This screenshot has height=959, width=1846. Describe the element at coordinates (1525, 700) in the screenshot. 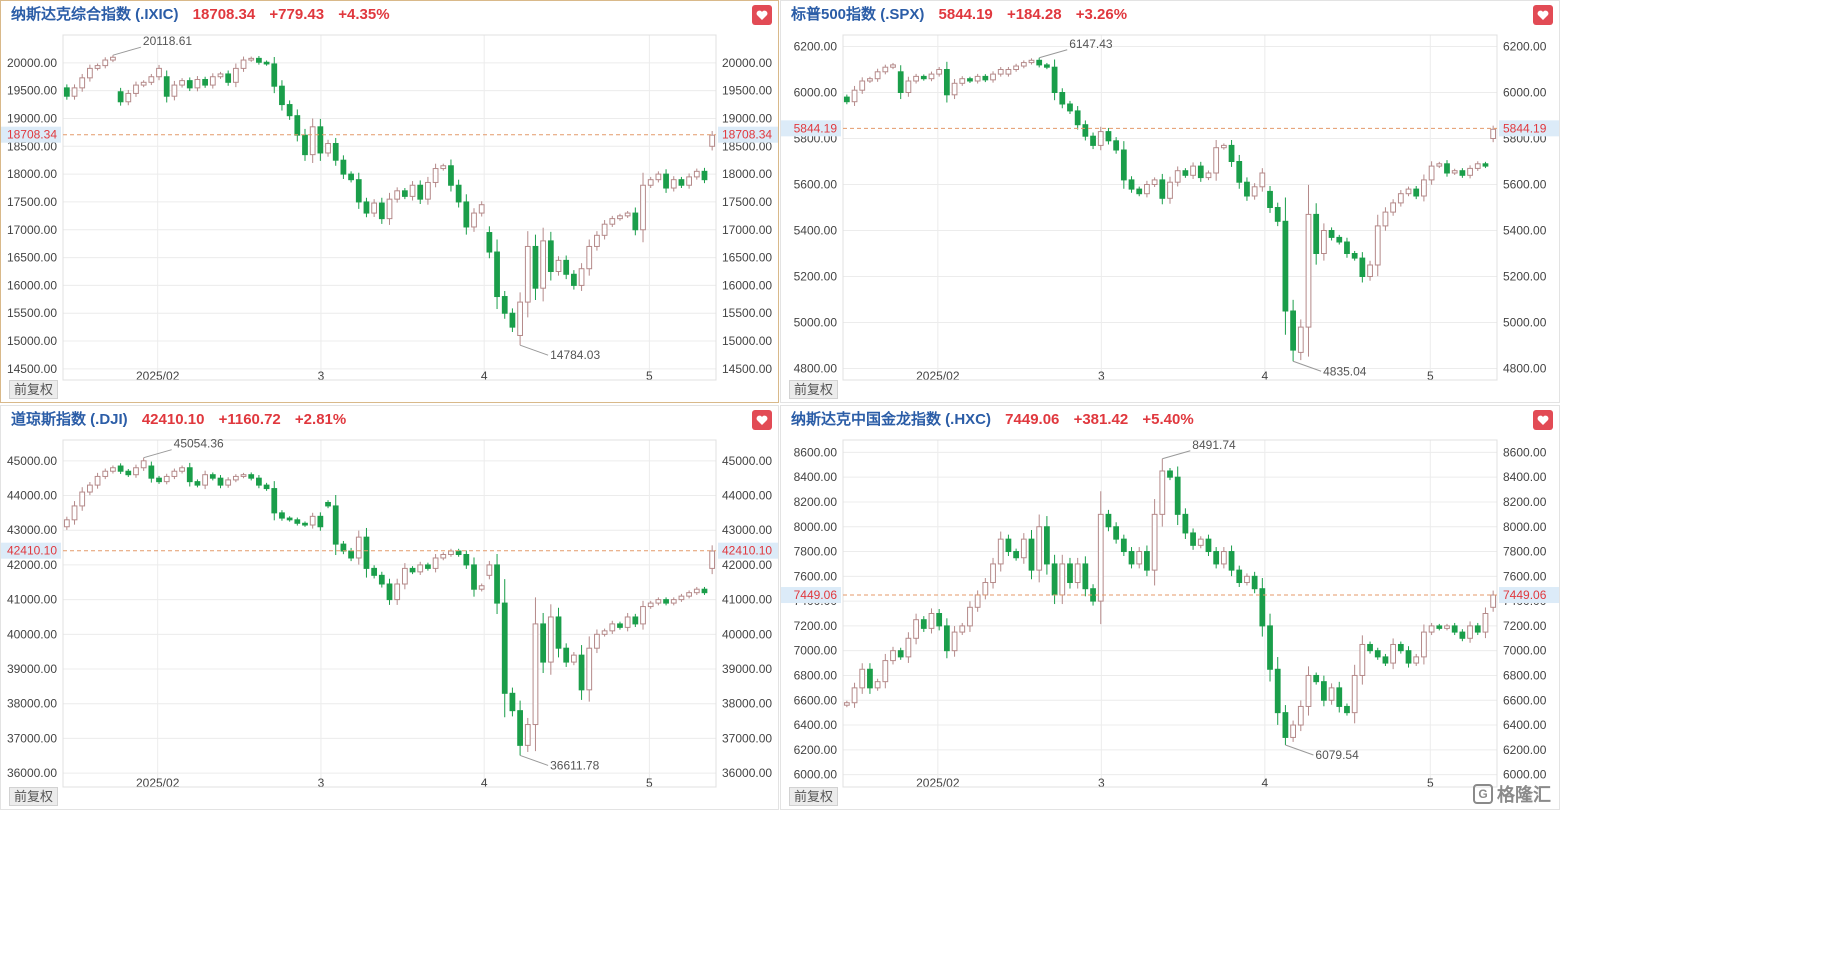

I see `y-tick-label: 6600.00` at that location.